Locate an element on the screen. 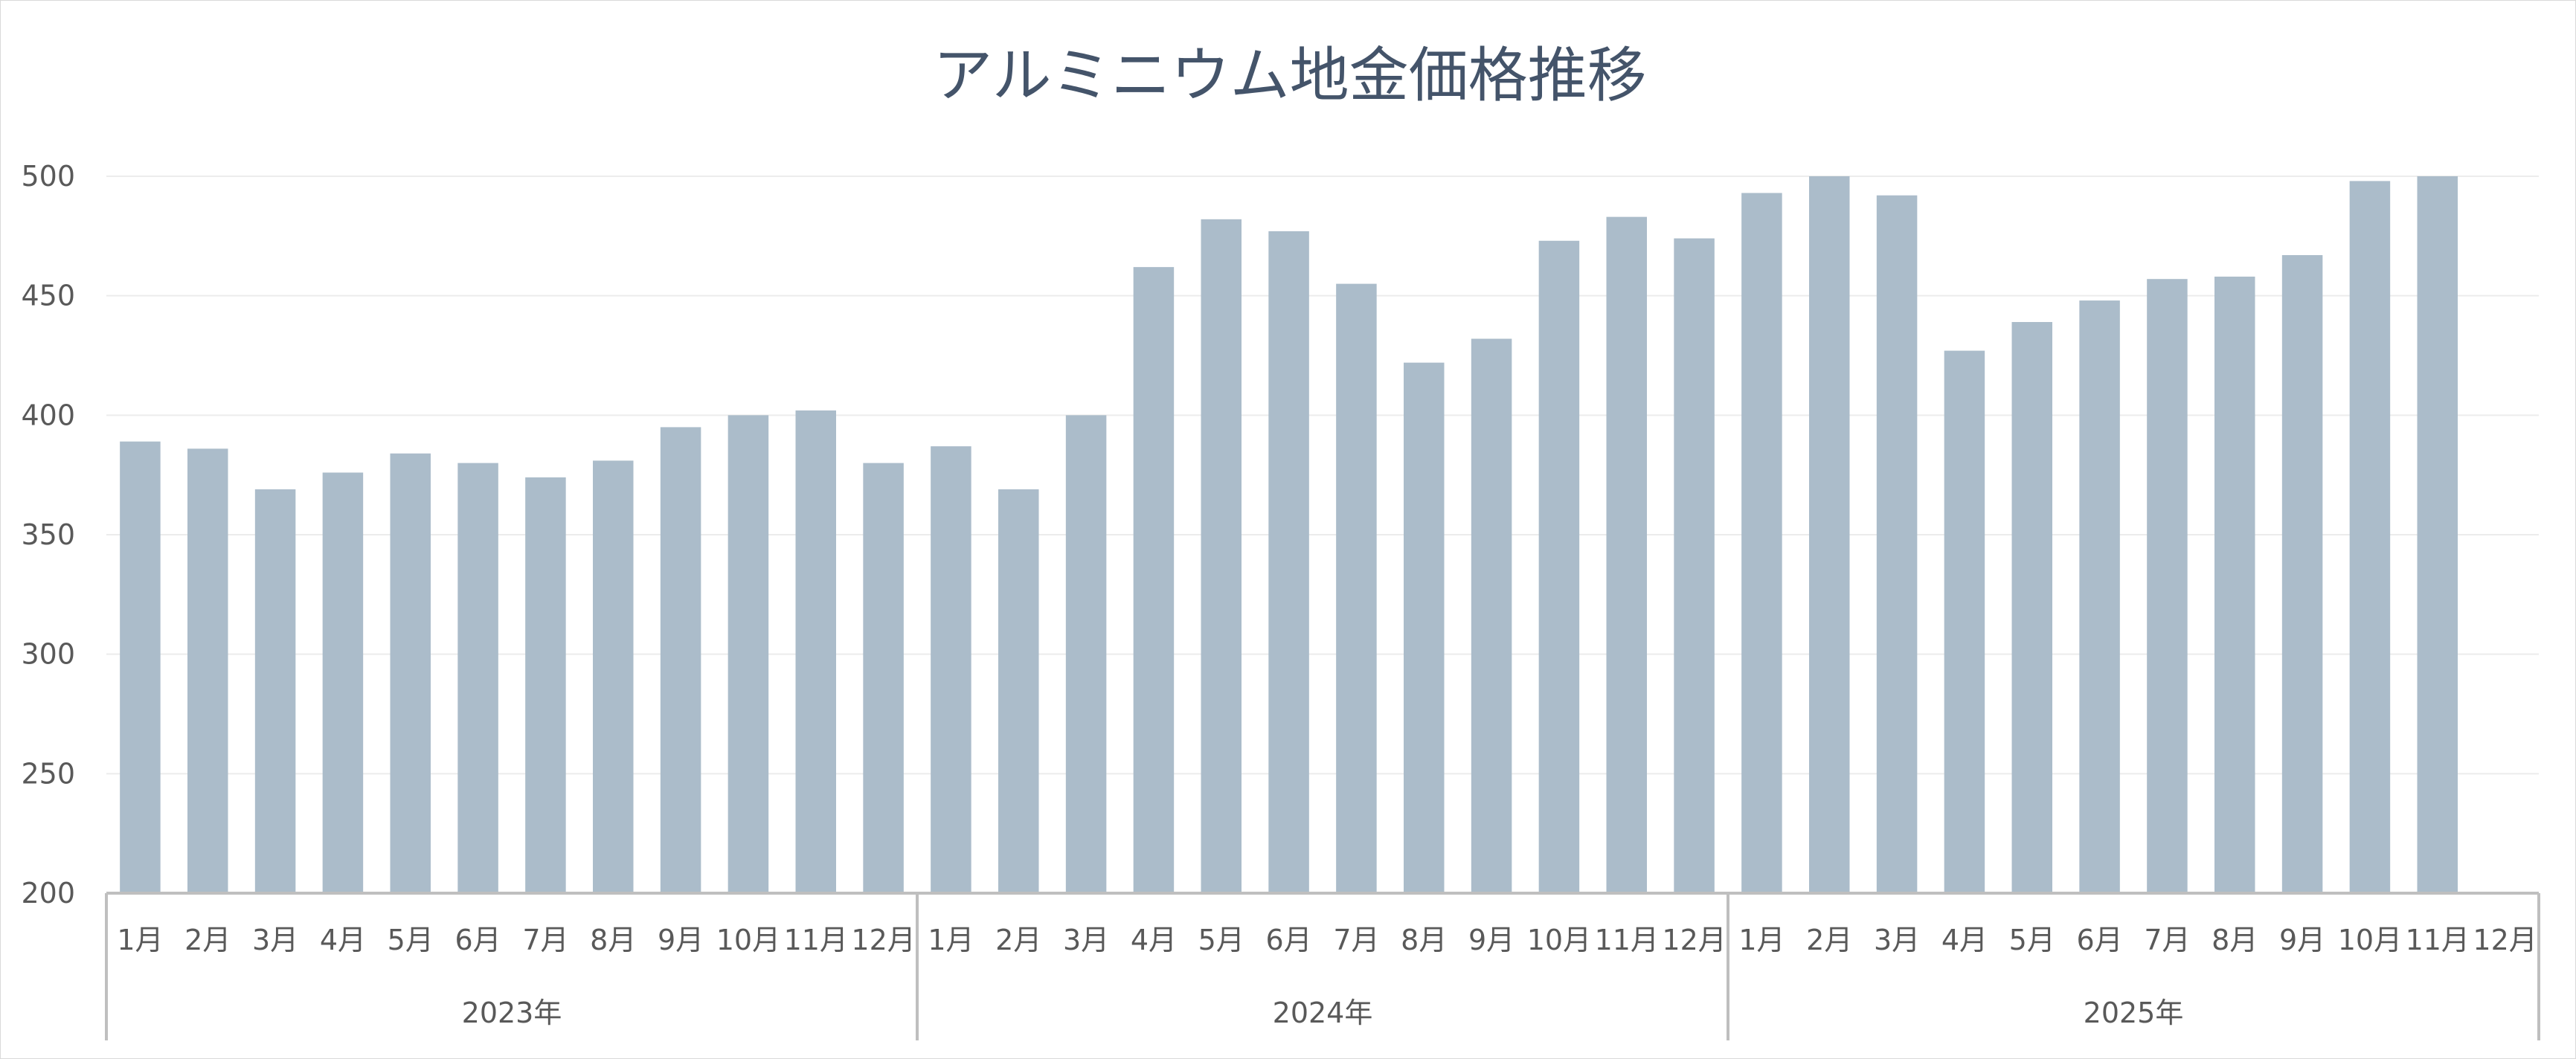  x-axis-year-groups: 2023年 2024年 2025年 is located at coordinates (1323, 1013).